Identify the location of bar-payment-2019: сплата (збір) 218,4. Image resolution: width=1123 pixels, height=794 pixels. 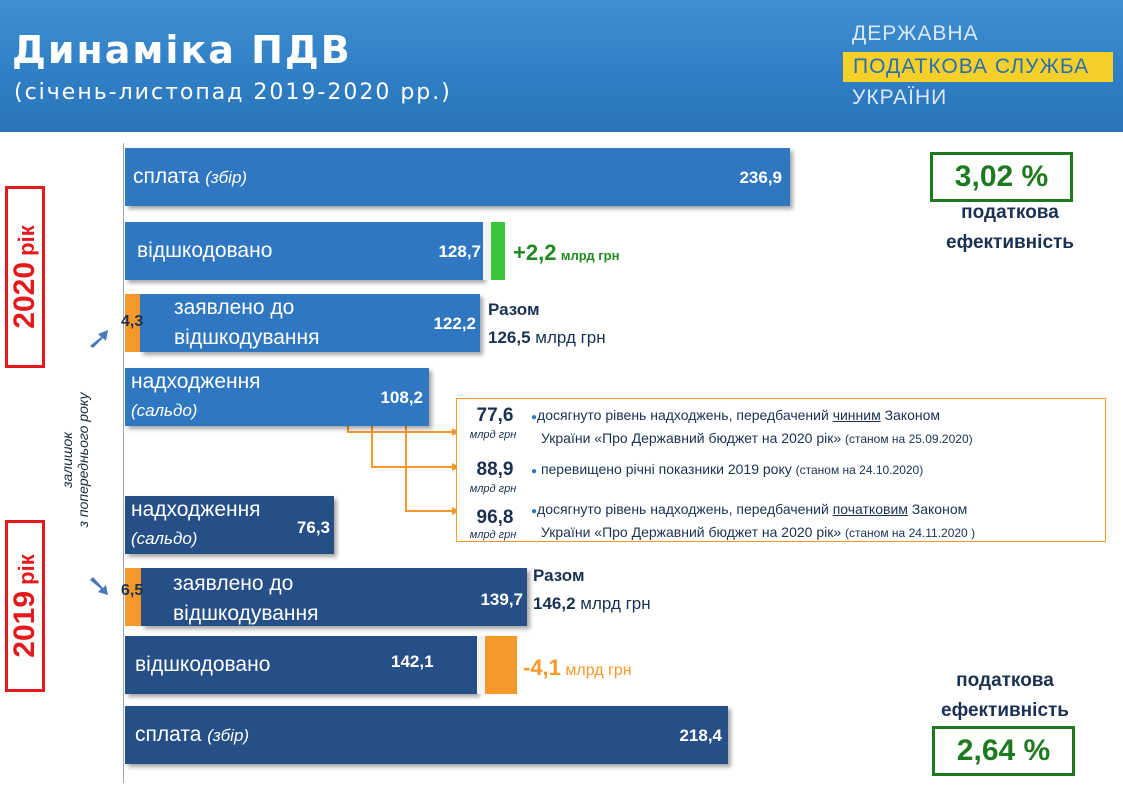
(426, 735).